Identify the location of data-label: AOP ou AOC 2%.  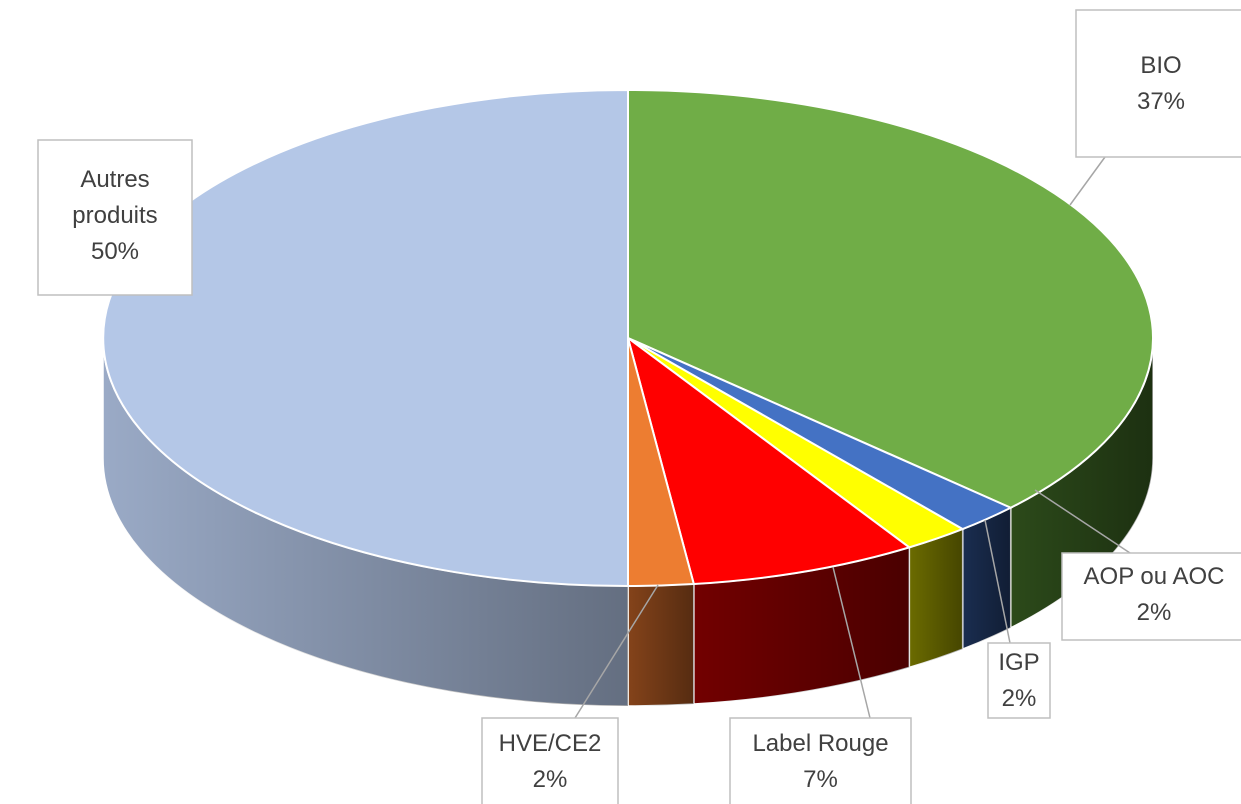
(1151, 595).